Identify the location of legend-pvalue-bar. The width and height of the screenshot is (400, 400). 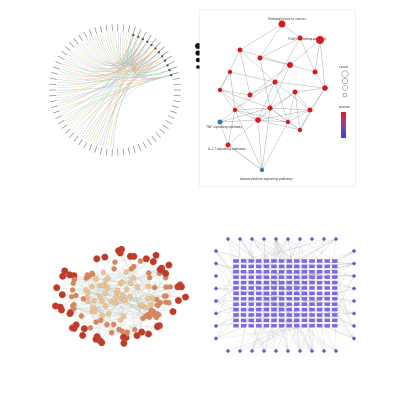
(343, 125).